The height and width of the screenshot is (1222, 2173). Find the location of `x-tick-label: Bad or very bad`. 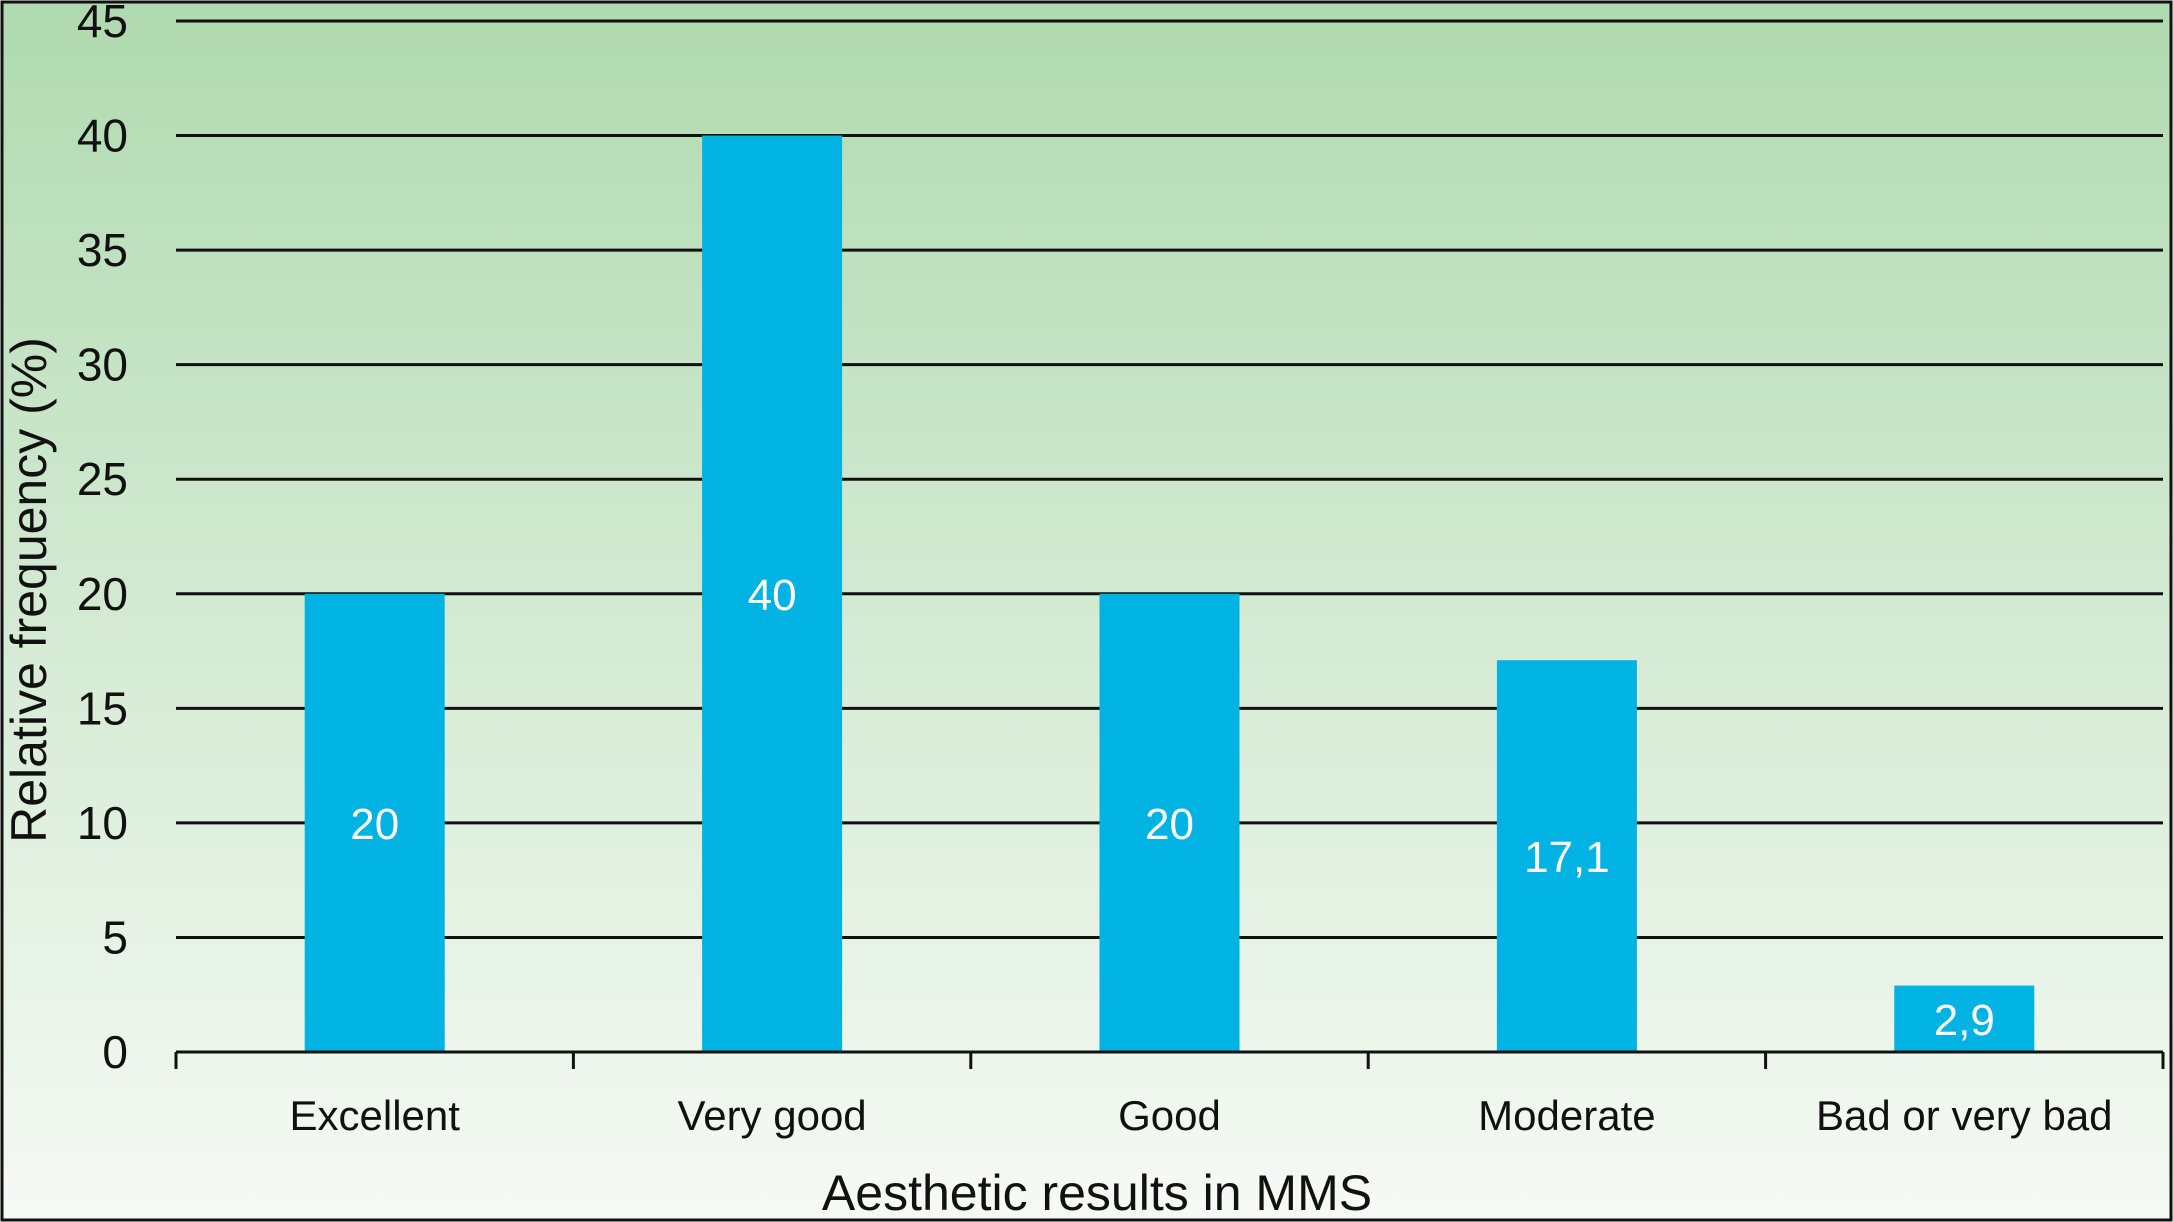

x-tick-label: Bad or very bad is located at coordinates (1964, 1115).